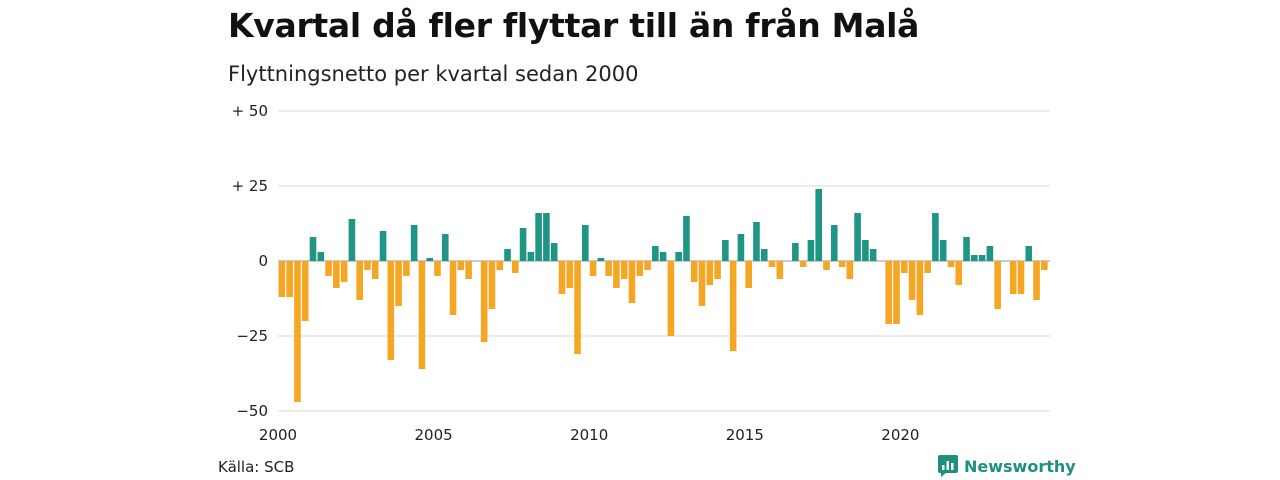  Describe the element at coordinates (430, 259) in the screenshot. I see `bar-2004-q4: 2004 Q4: 1` at that location.